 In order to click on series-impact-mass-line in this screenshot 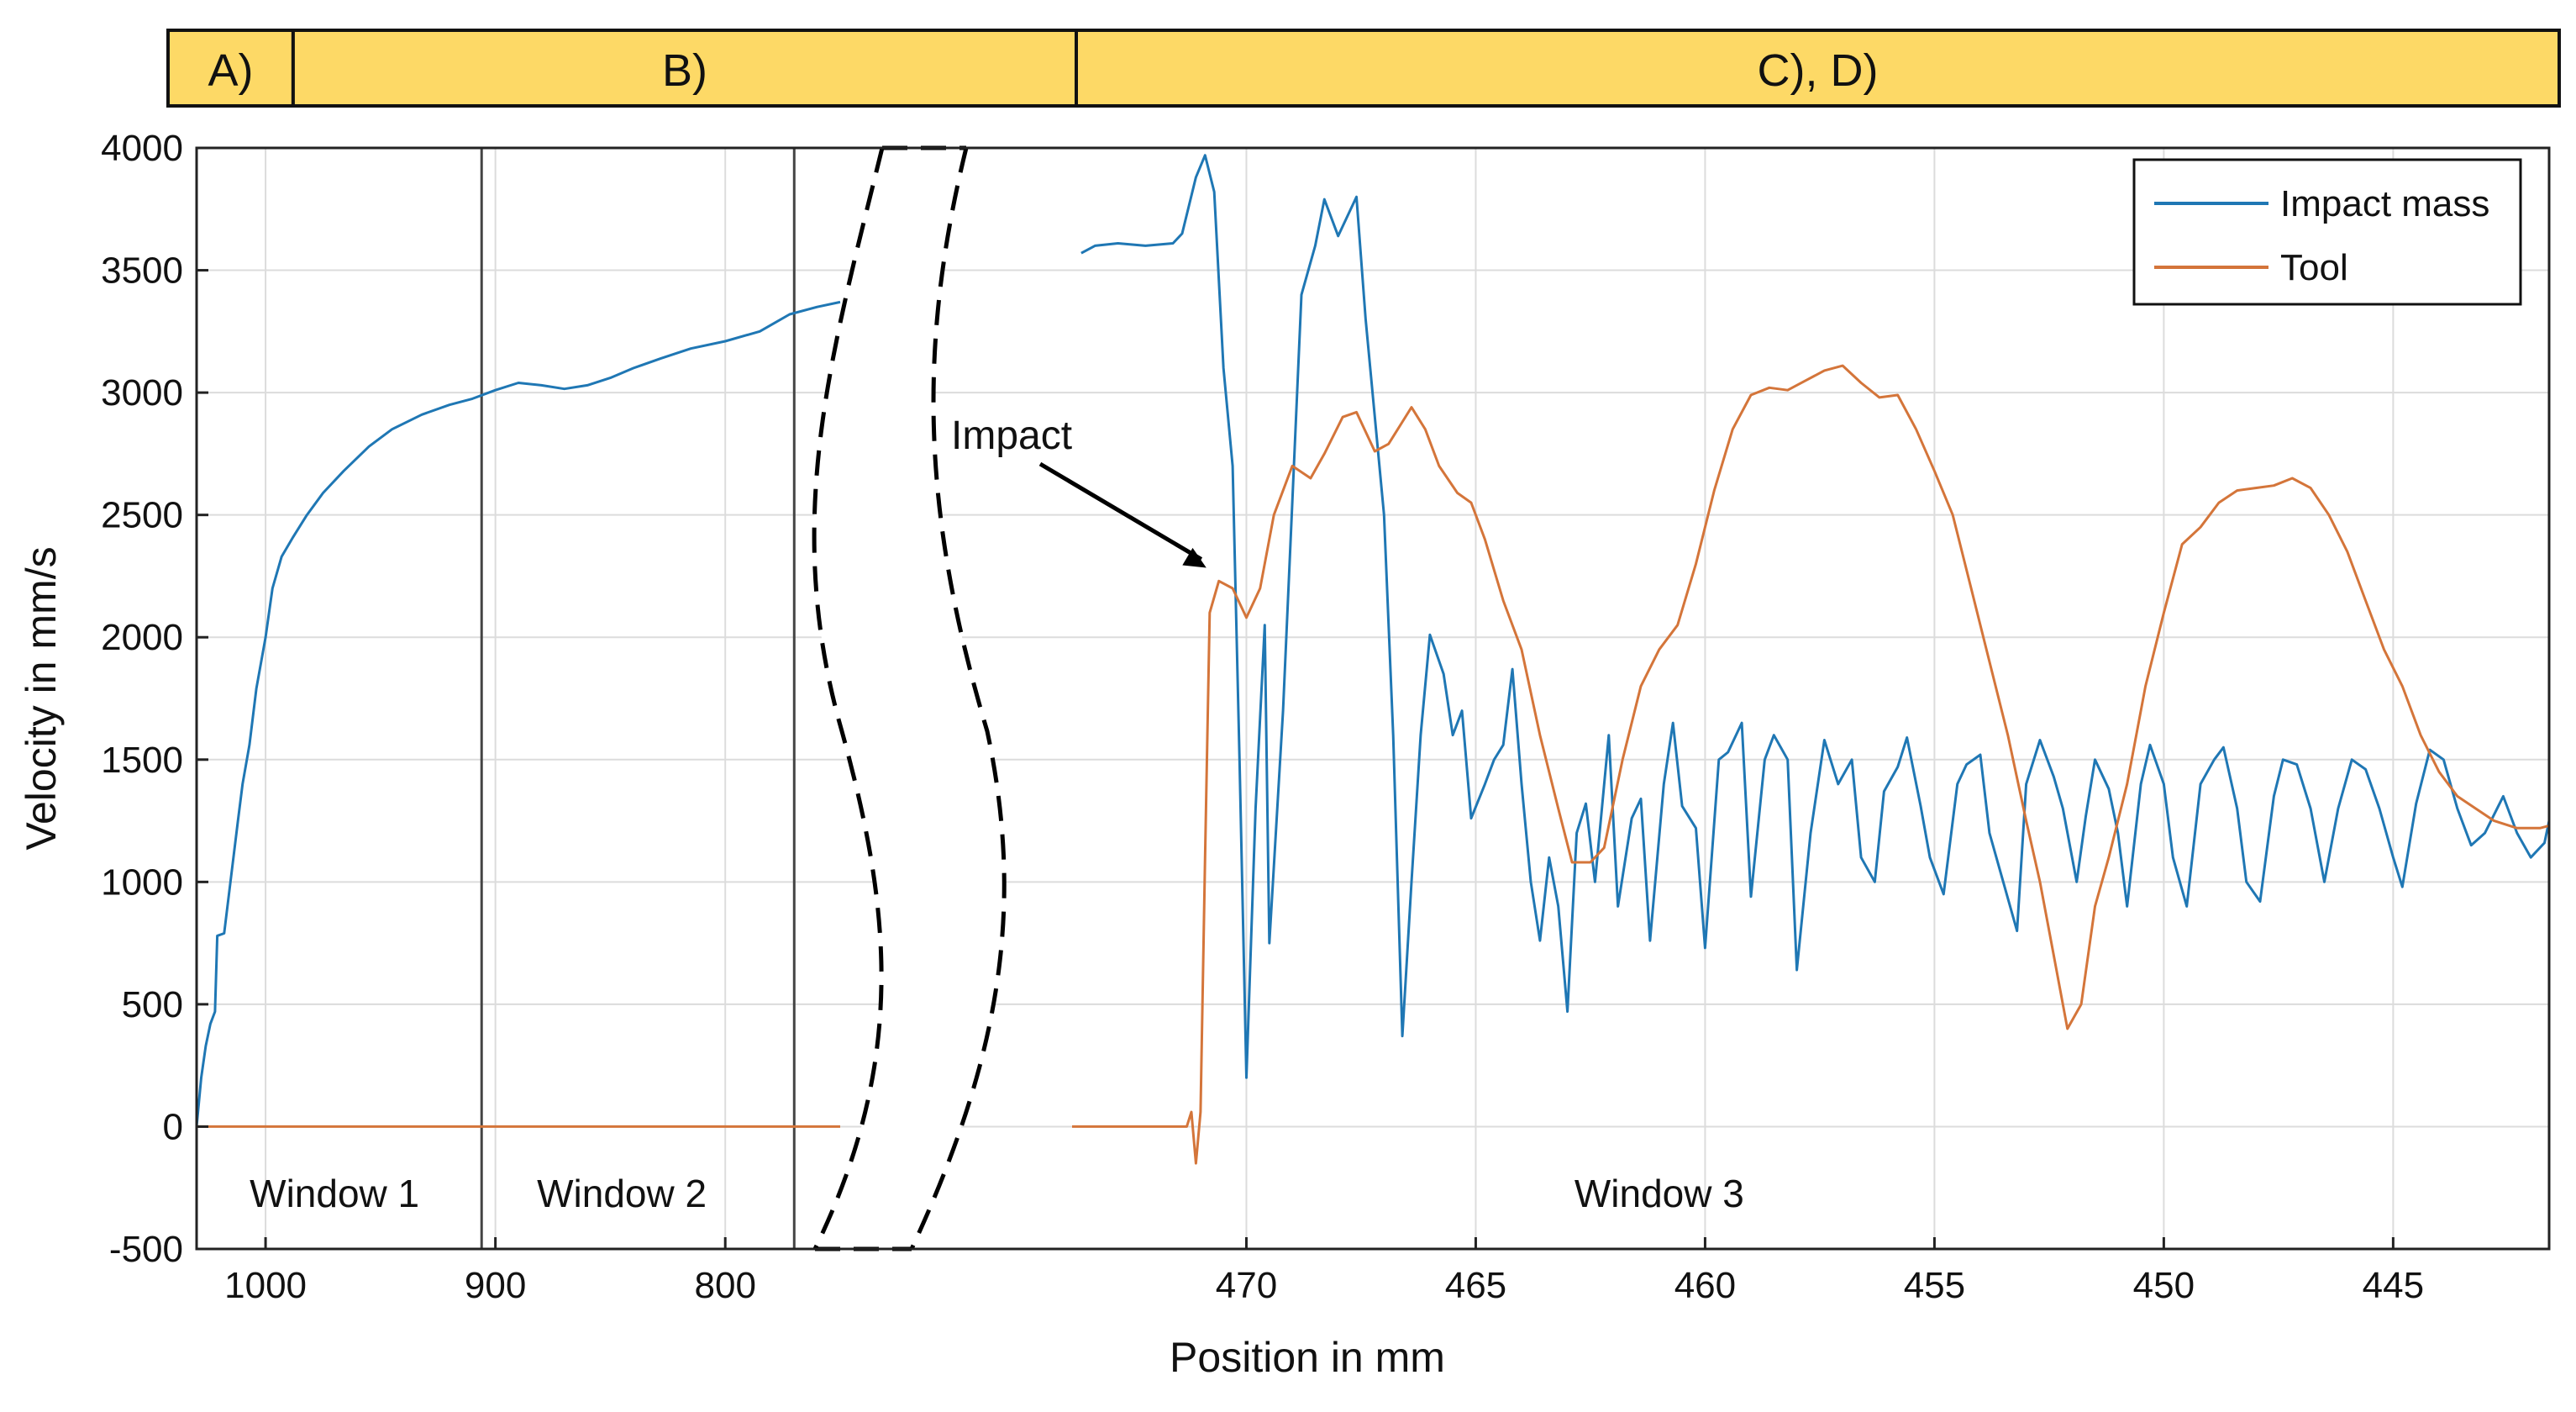, I will do `click(518, 713)`.